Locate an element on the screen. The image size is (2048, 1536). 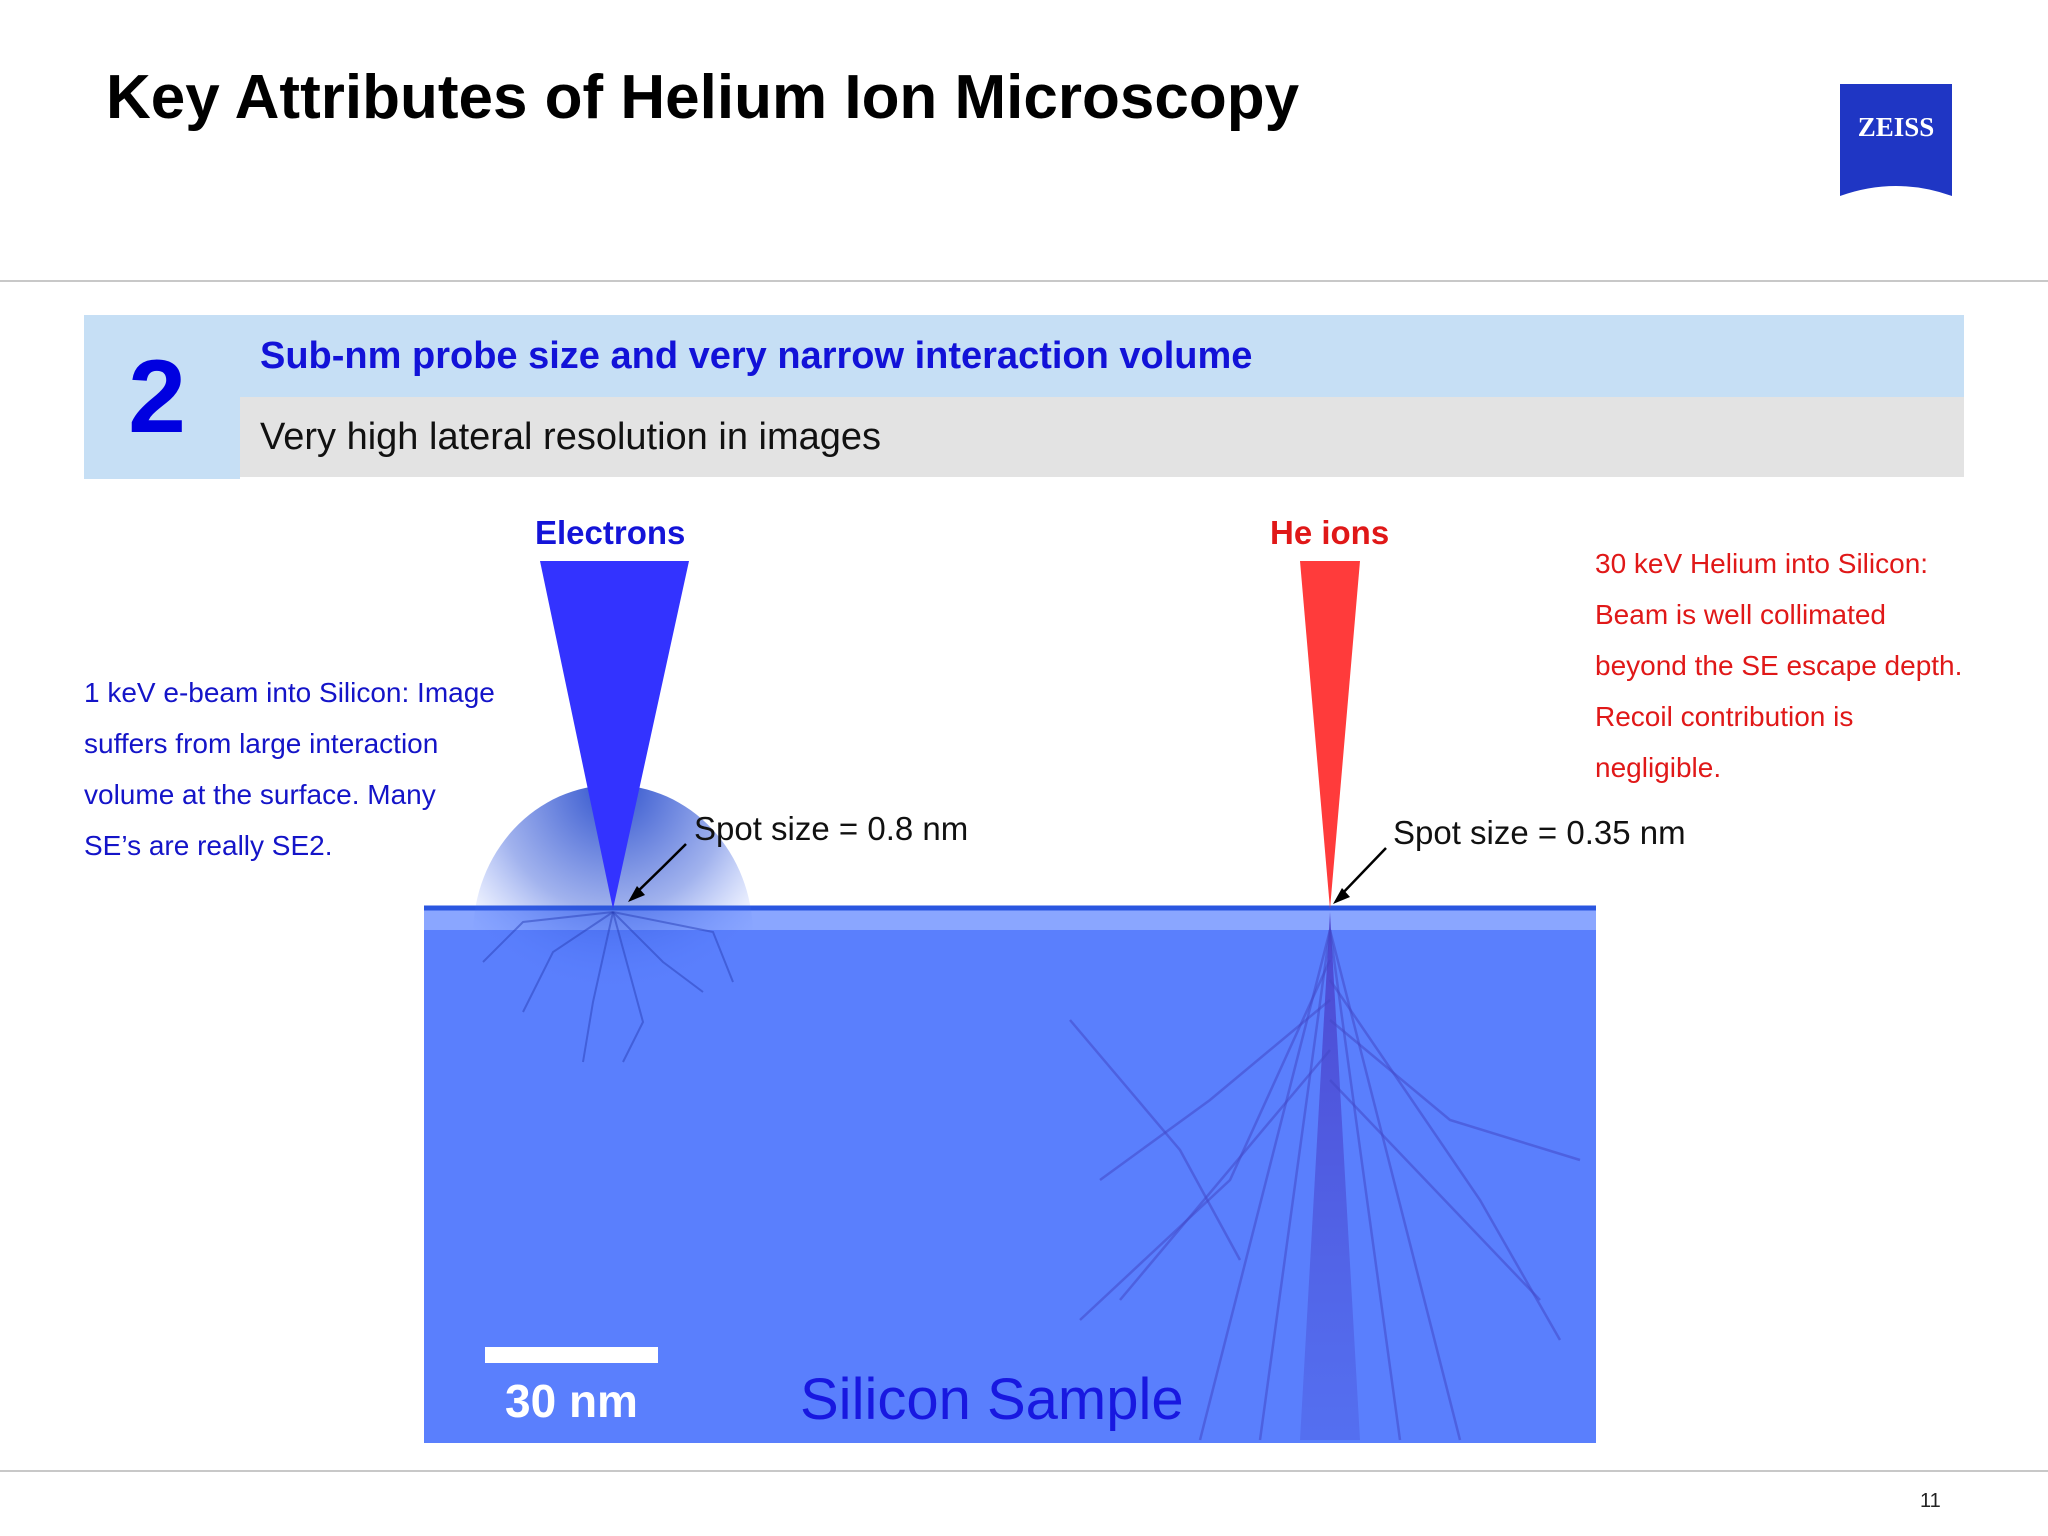
attribute-heading-bar is located at coordinates (1102, 356).